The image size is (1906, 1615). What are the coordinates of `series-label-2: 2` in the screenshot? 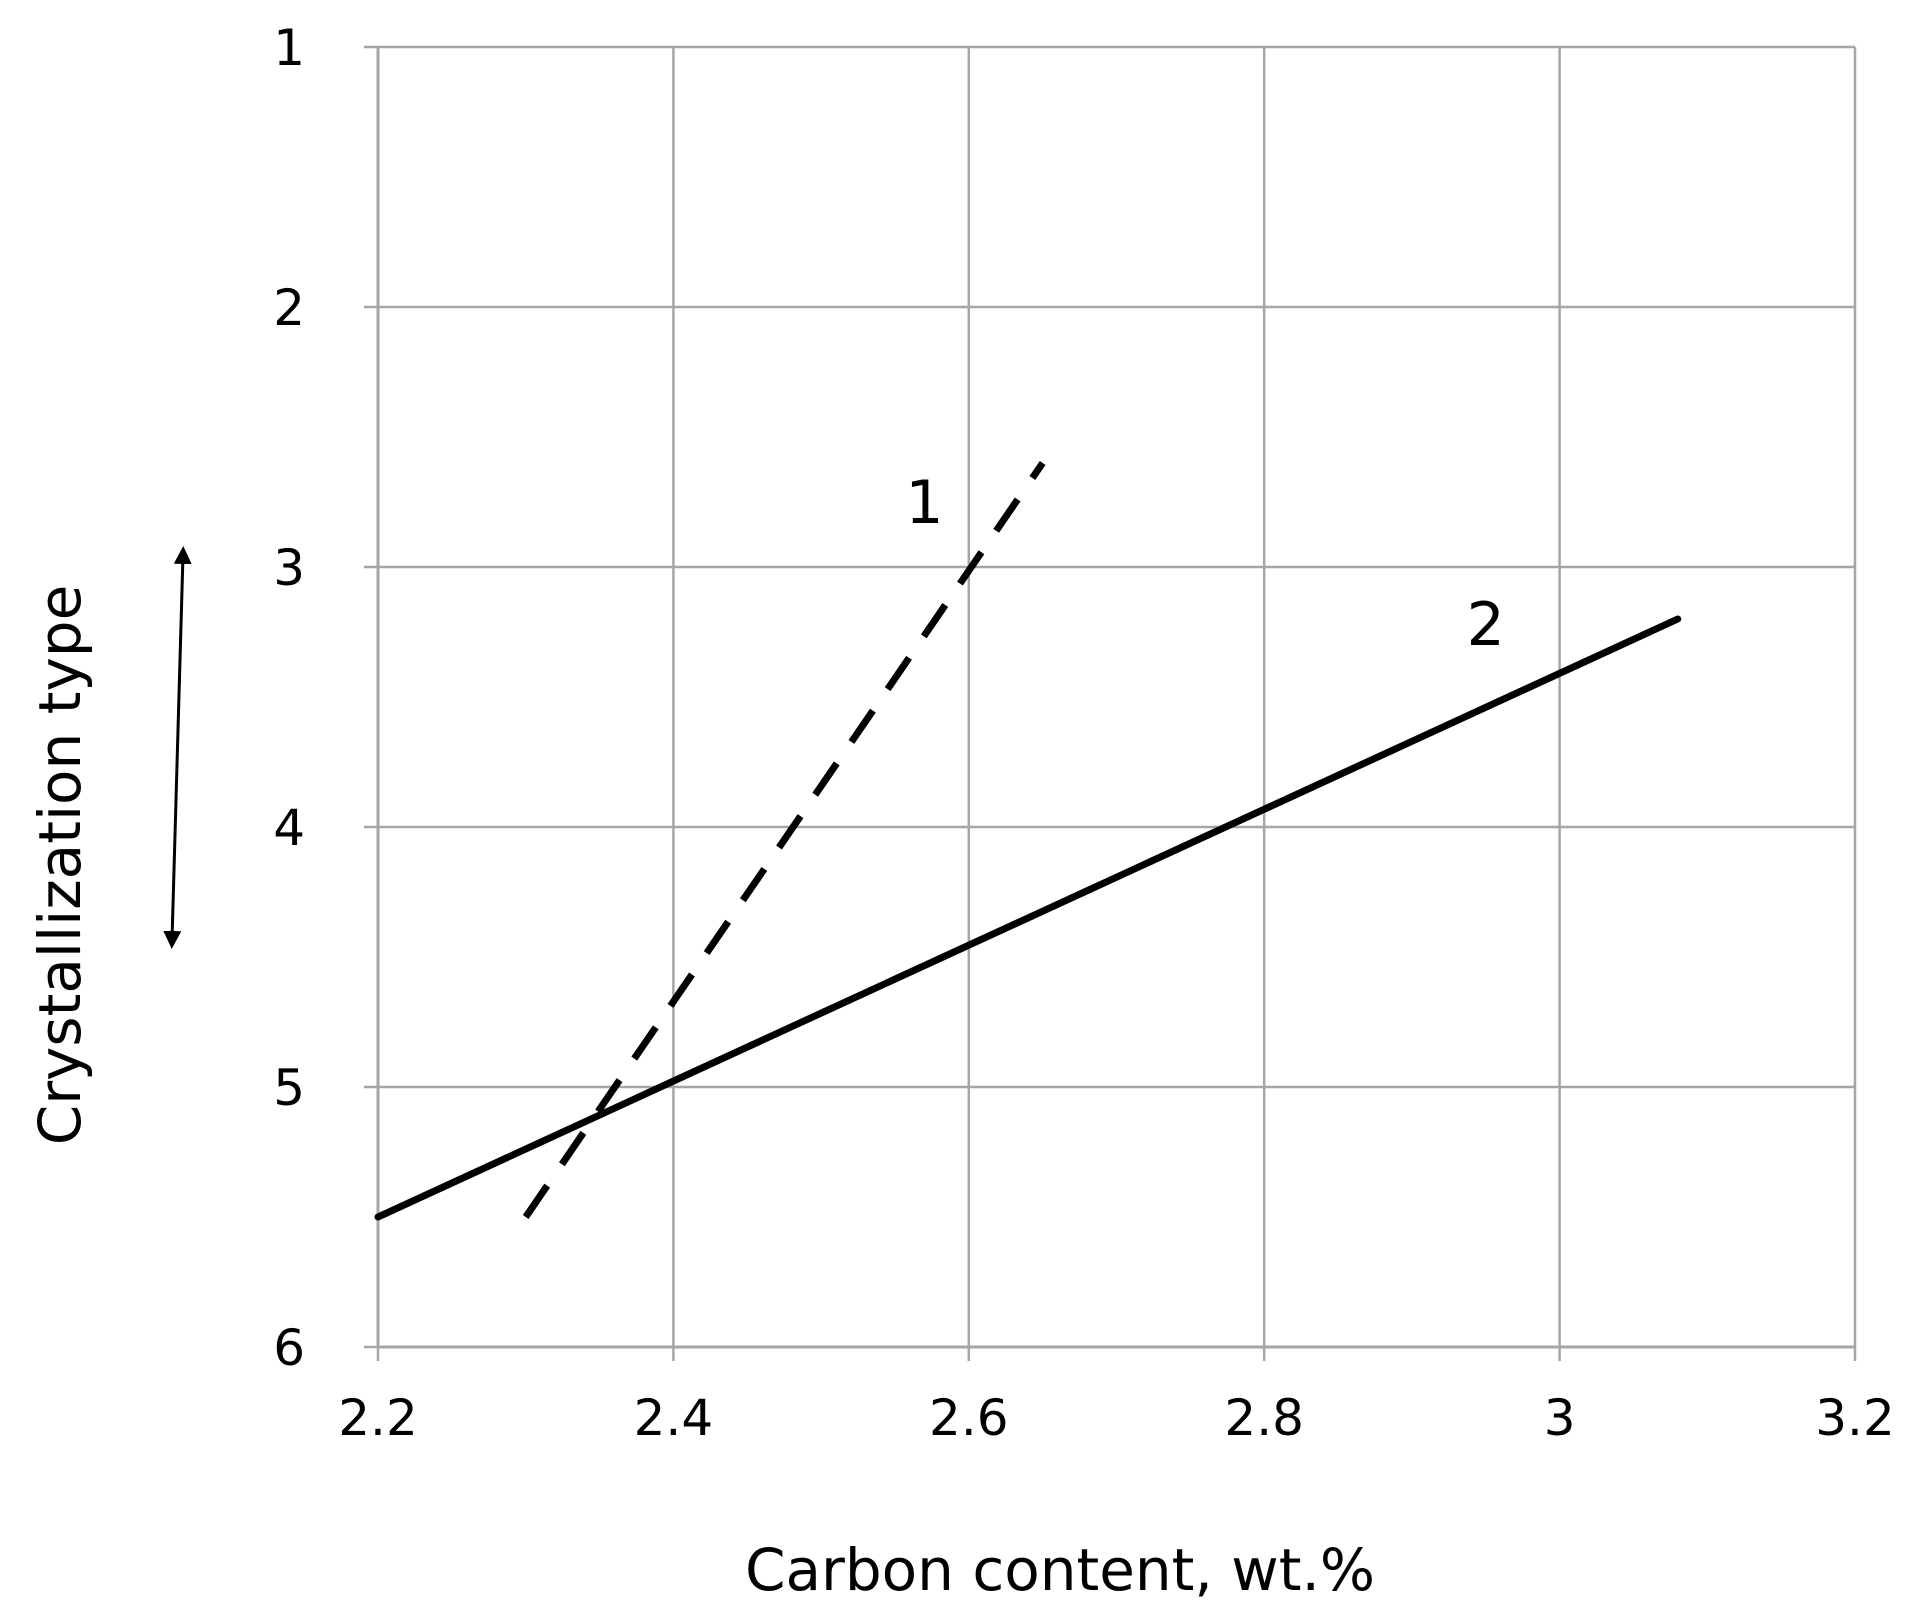 It's located at (1486, 625).